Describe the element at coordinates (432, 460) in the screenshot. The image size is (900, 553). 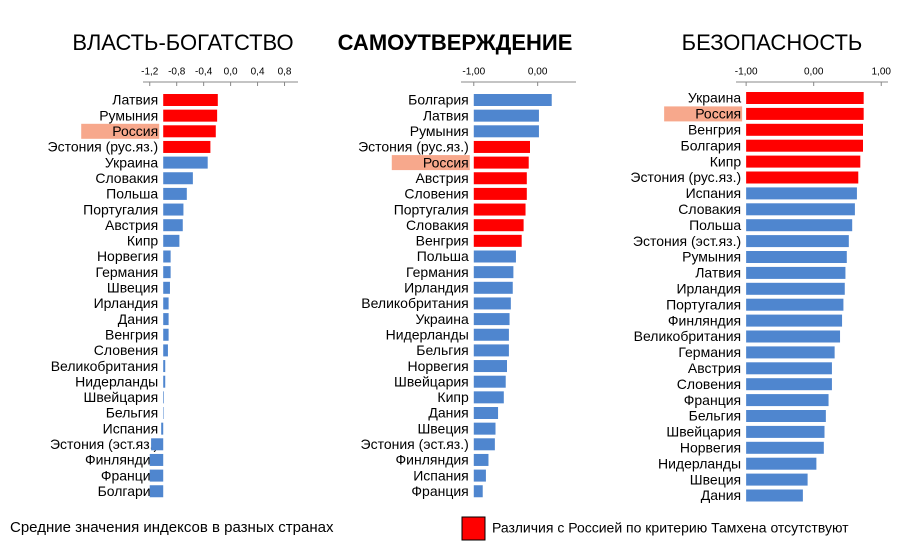
I see `category-label: Финляндия` at that location.